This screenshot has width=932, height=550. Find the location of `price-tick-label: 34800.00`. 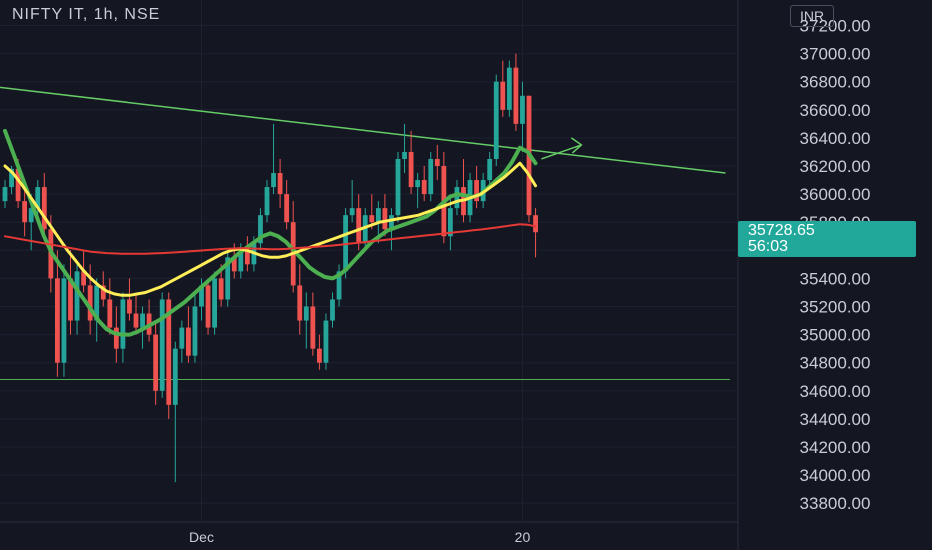

price-tick-label: 34800.00 is located at coordinates (835, 363).